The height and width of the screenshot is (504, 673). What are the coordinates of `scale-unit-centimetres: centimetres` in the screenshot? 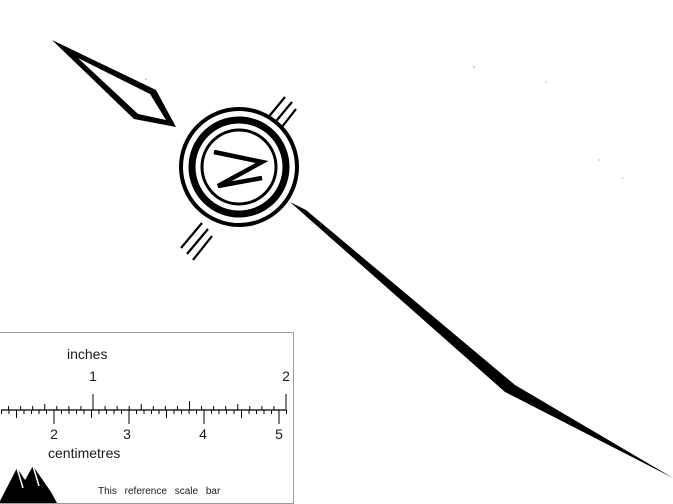 It's located at (84, 453).